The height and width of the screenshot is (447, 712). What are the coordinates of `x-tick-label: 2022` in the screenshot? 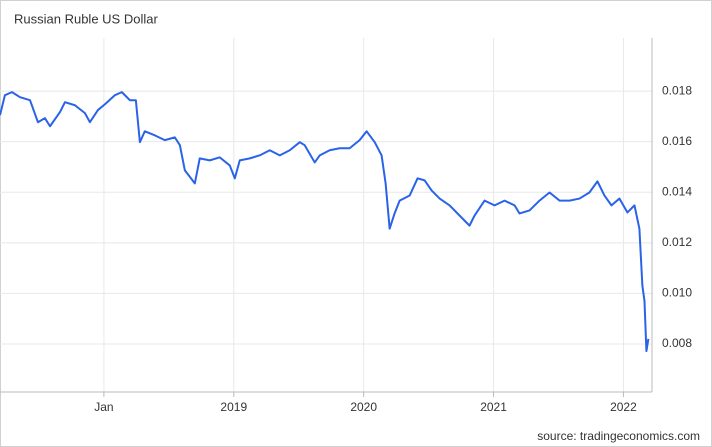 It's located at (623, 407).